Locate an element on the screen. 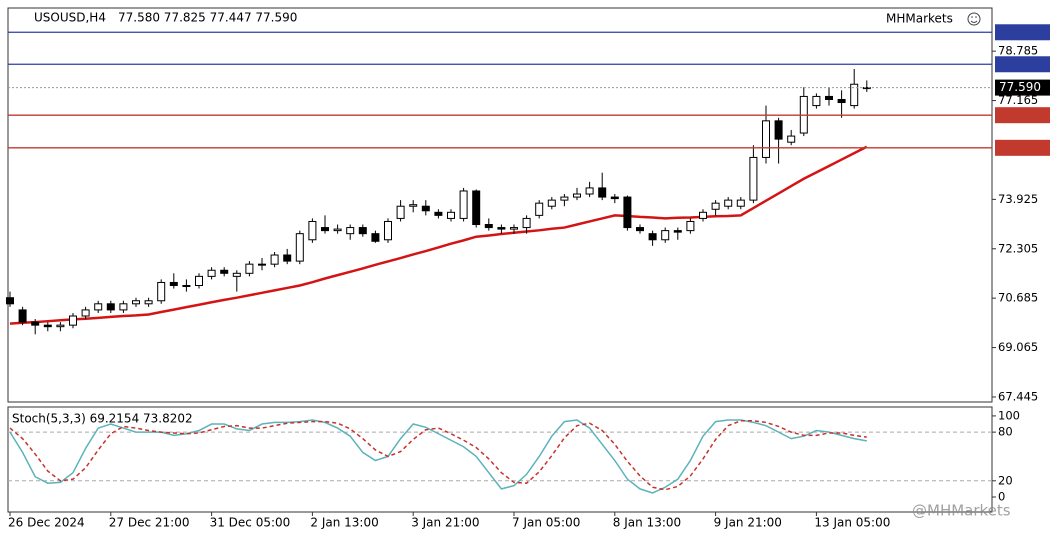 Image resolution: width=1056 pixels, height=544 pixels. x-tick-label: 27 Dec 21:00 is located at coordinates (149, 523).